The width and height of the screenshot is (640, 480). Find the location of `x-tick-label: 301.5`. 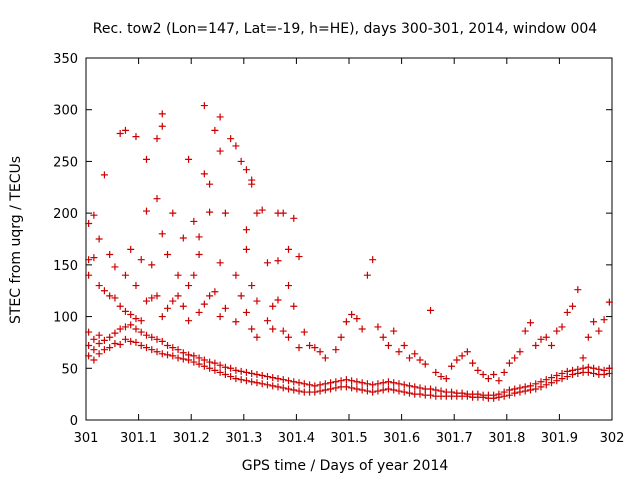

x-tick-label: 301.5 is located at coordinates (348, 438).